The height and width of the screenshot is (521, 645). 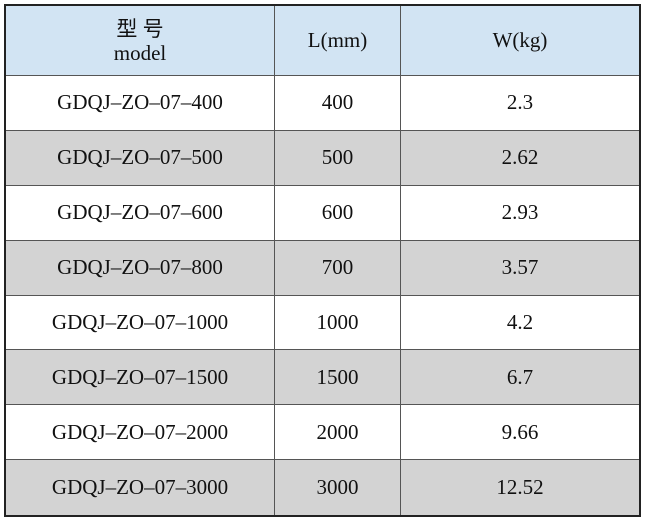 I want to click on header-model-en: model, so click(x=140, y=52).